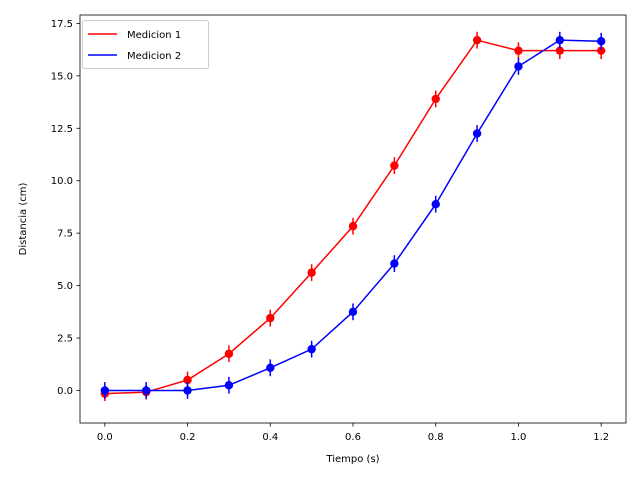  Describe the element at coordinates (105, 437) in the screenshot. I see `x-tick-label: 0.0` at that location.